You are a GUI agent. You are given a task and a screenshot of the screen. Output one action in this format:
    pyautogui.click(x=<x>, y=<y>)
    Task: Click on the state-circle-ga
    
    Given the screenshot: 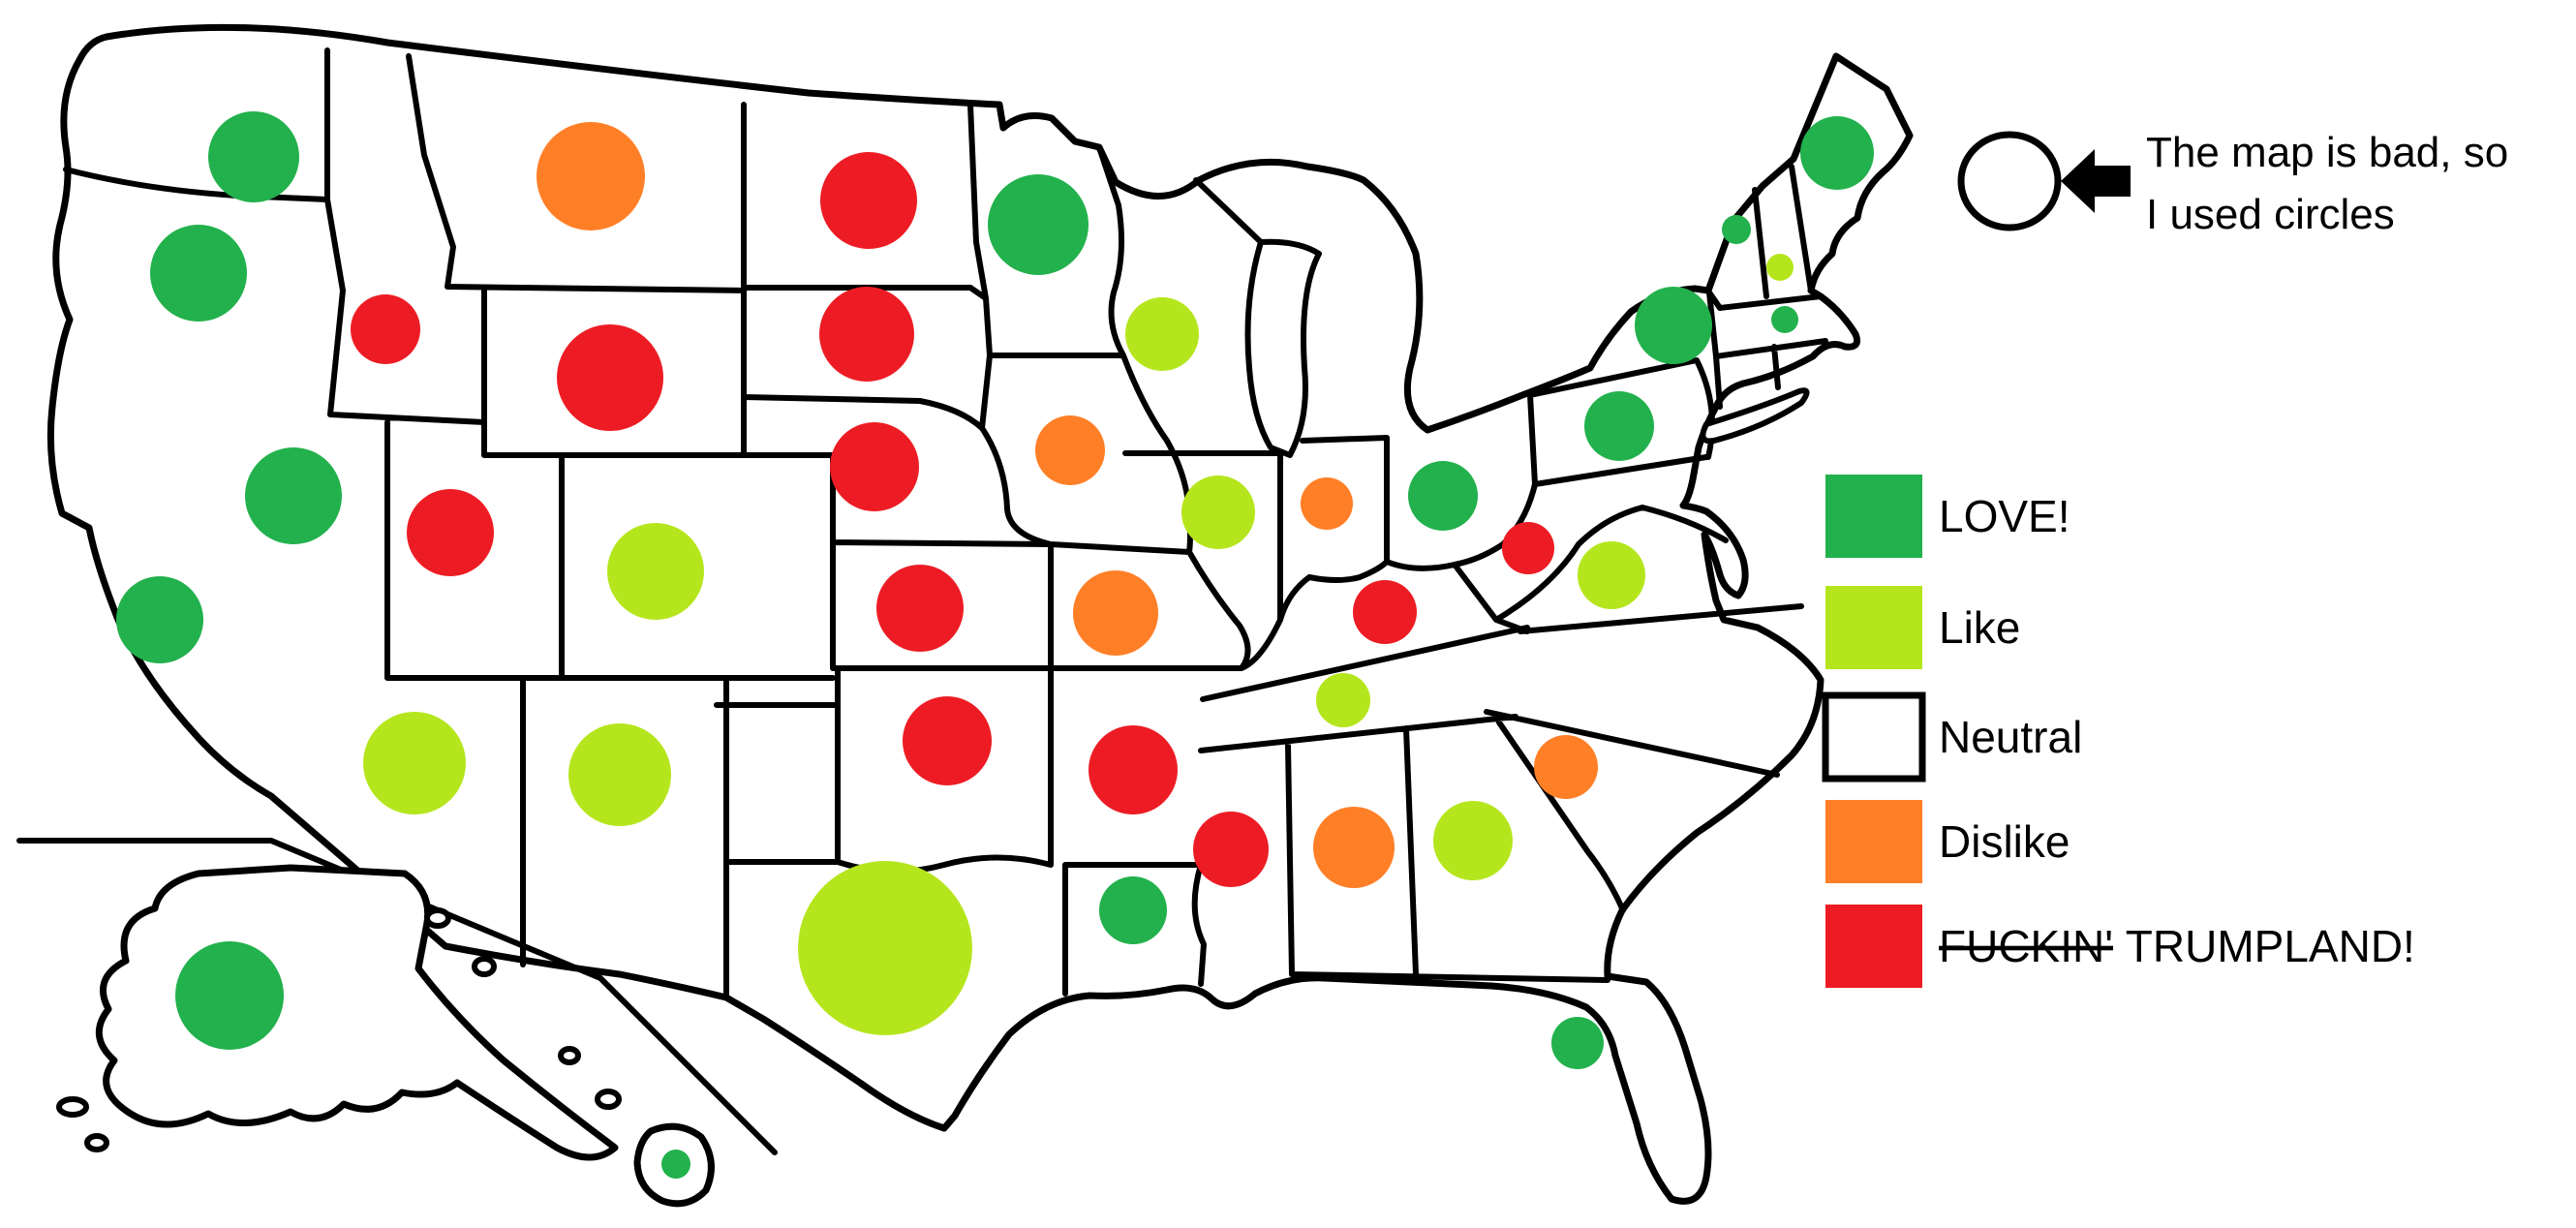 What is the action you would take?
    pyautogui.click(x=1473, y=840)
    